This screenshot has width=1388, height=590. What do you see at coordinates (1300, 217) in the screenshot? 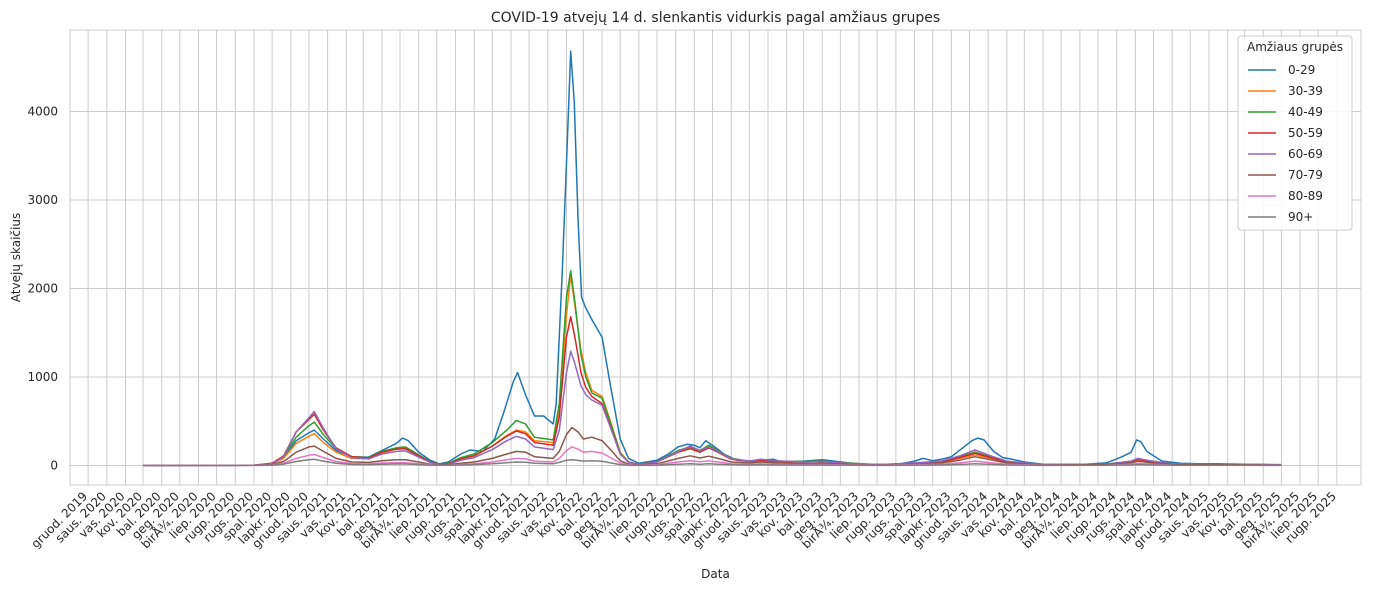
I see `legend-label: 90+` at bounding box center [1300, 217].